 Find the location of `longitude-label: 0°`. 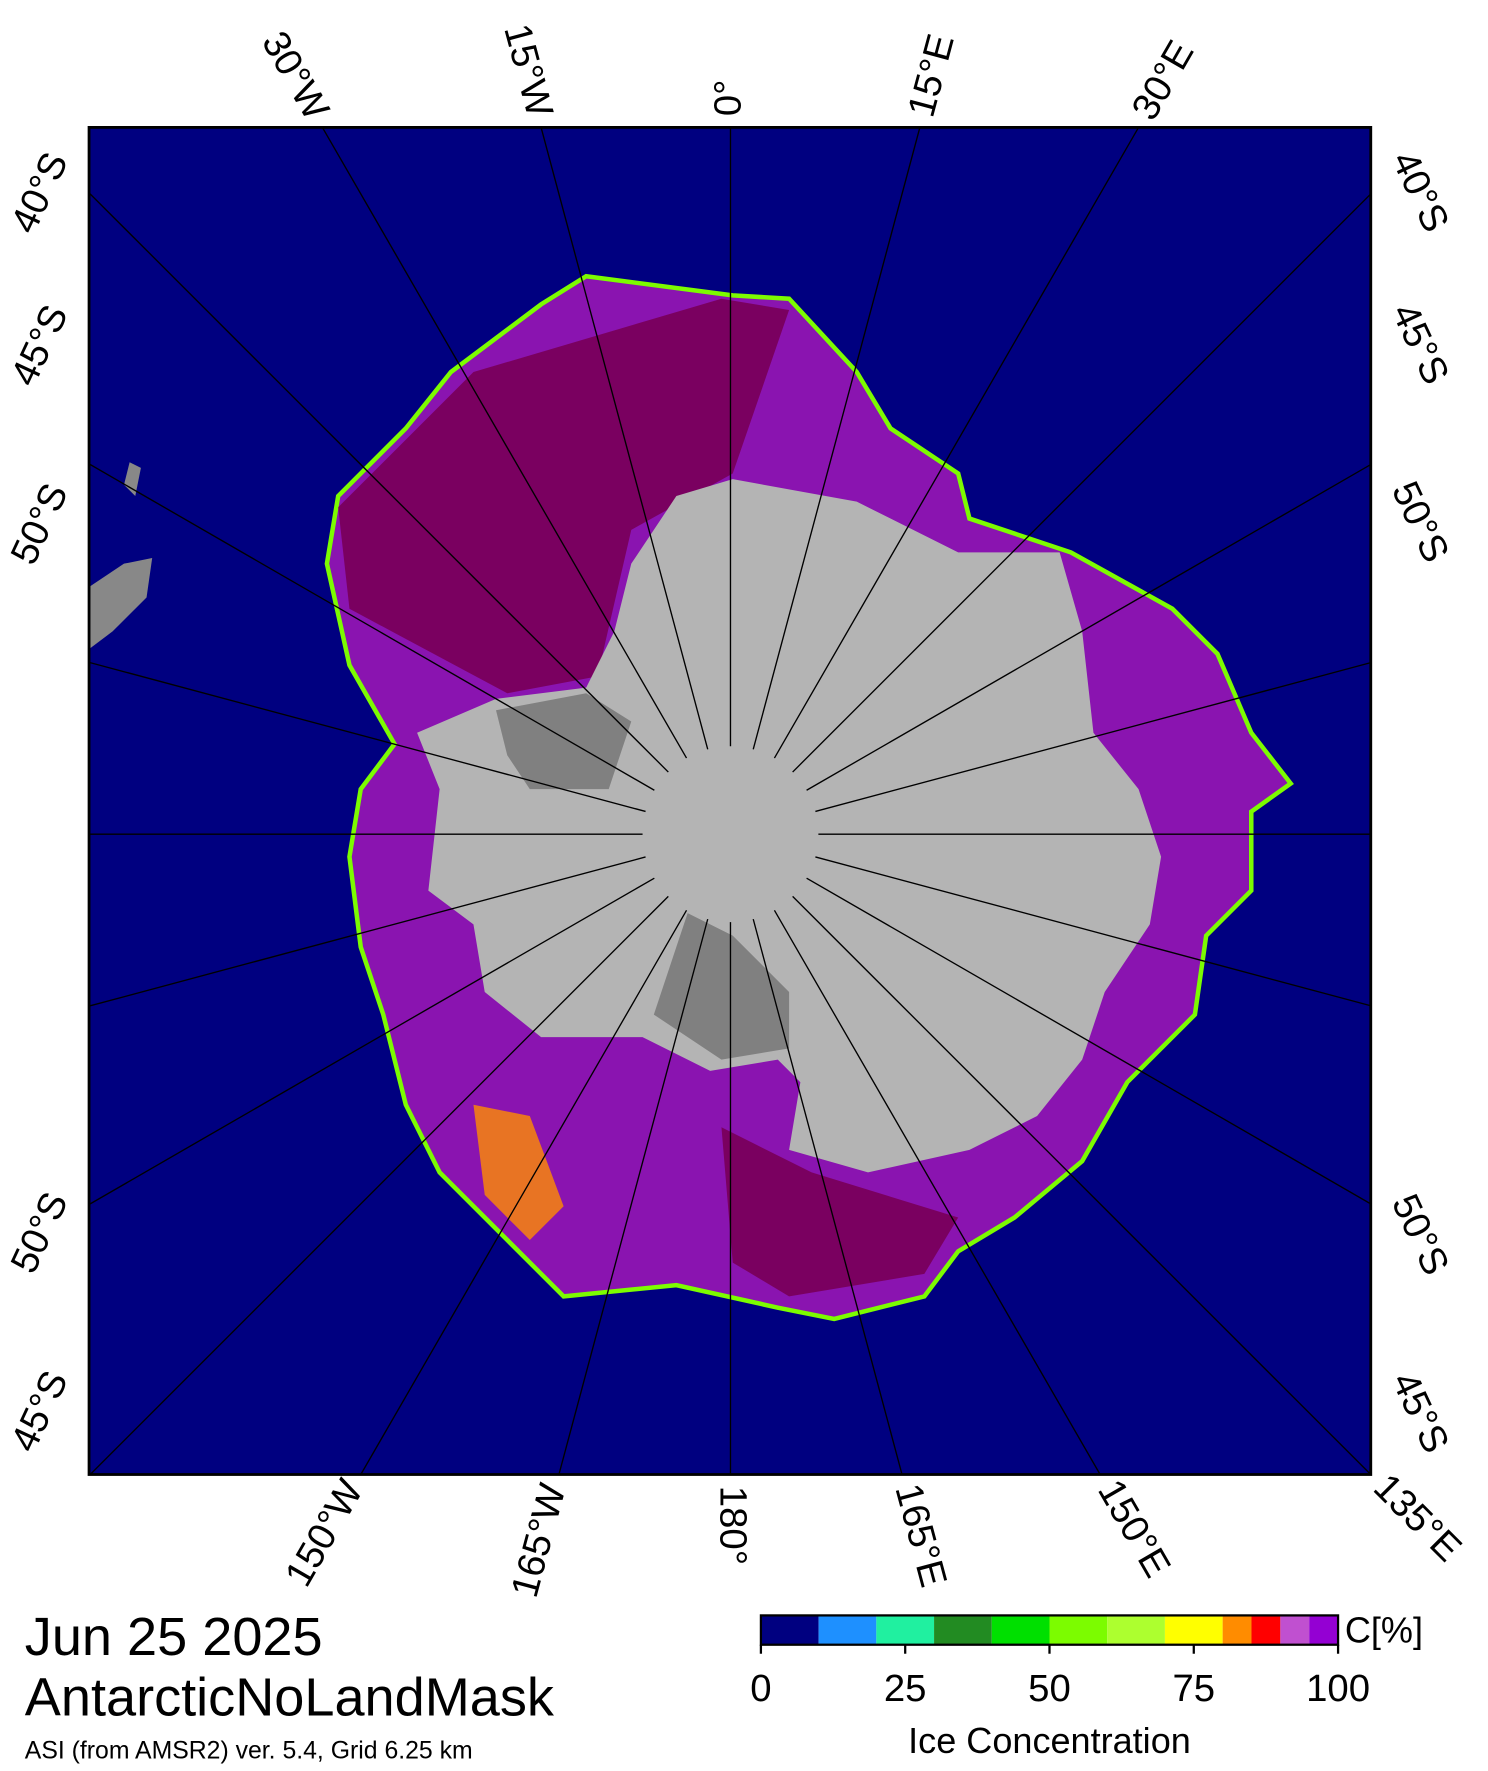

longitude-label: 0° is located at coordinates (728, 97).